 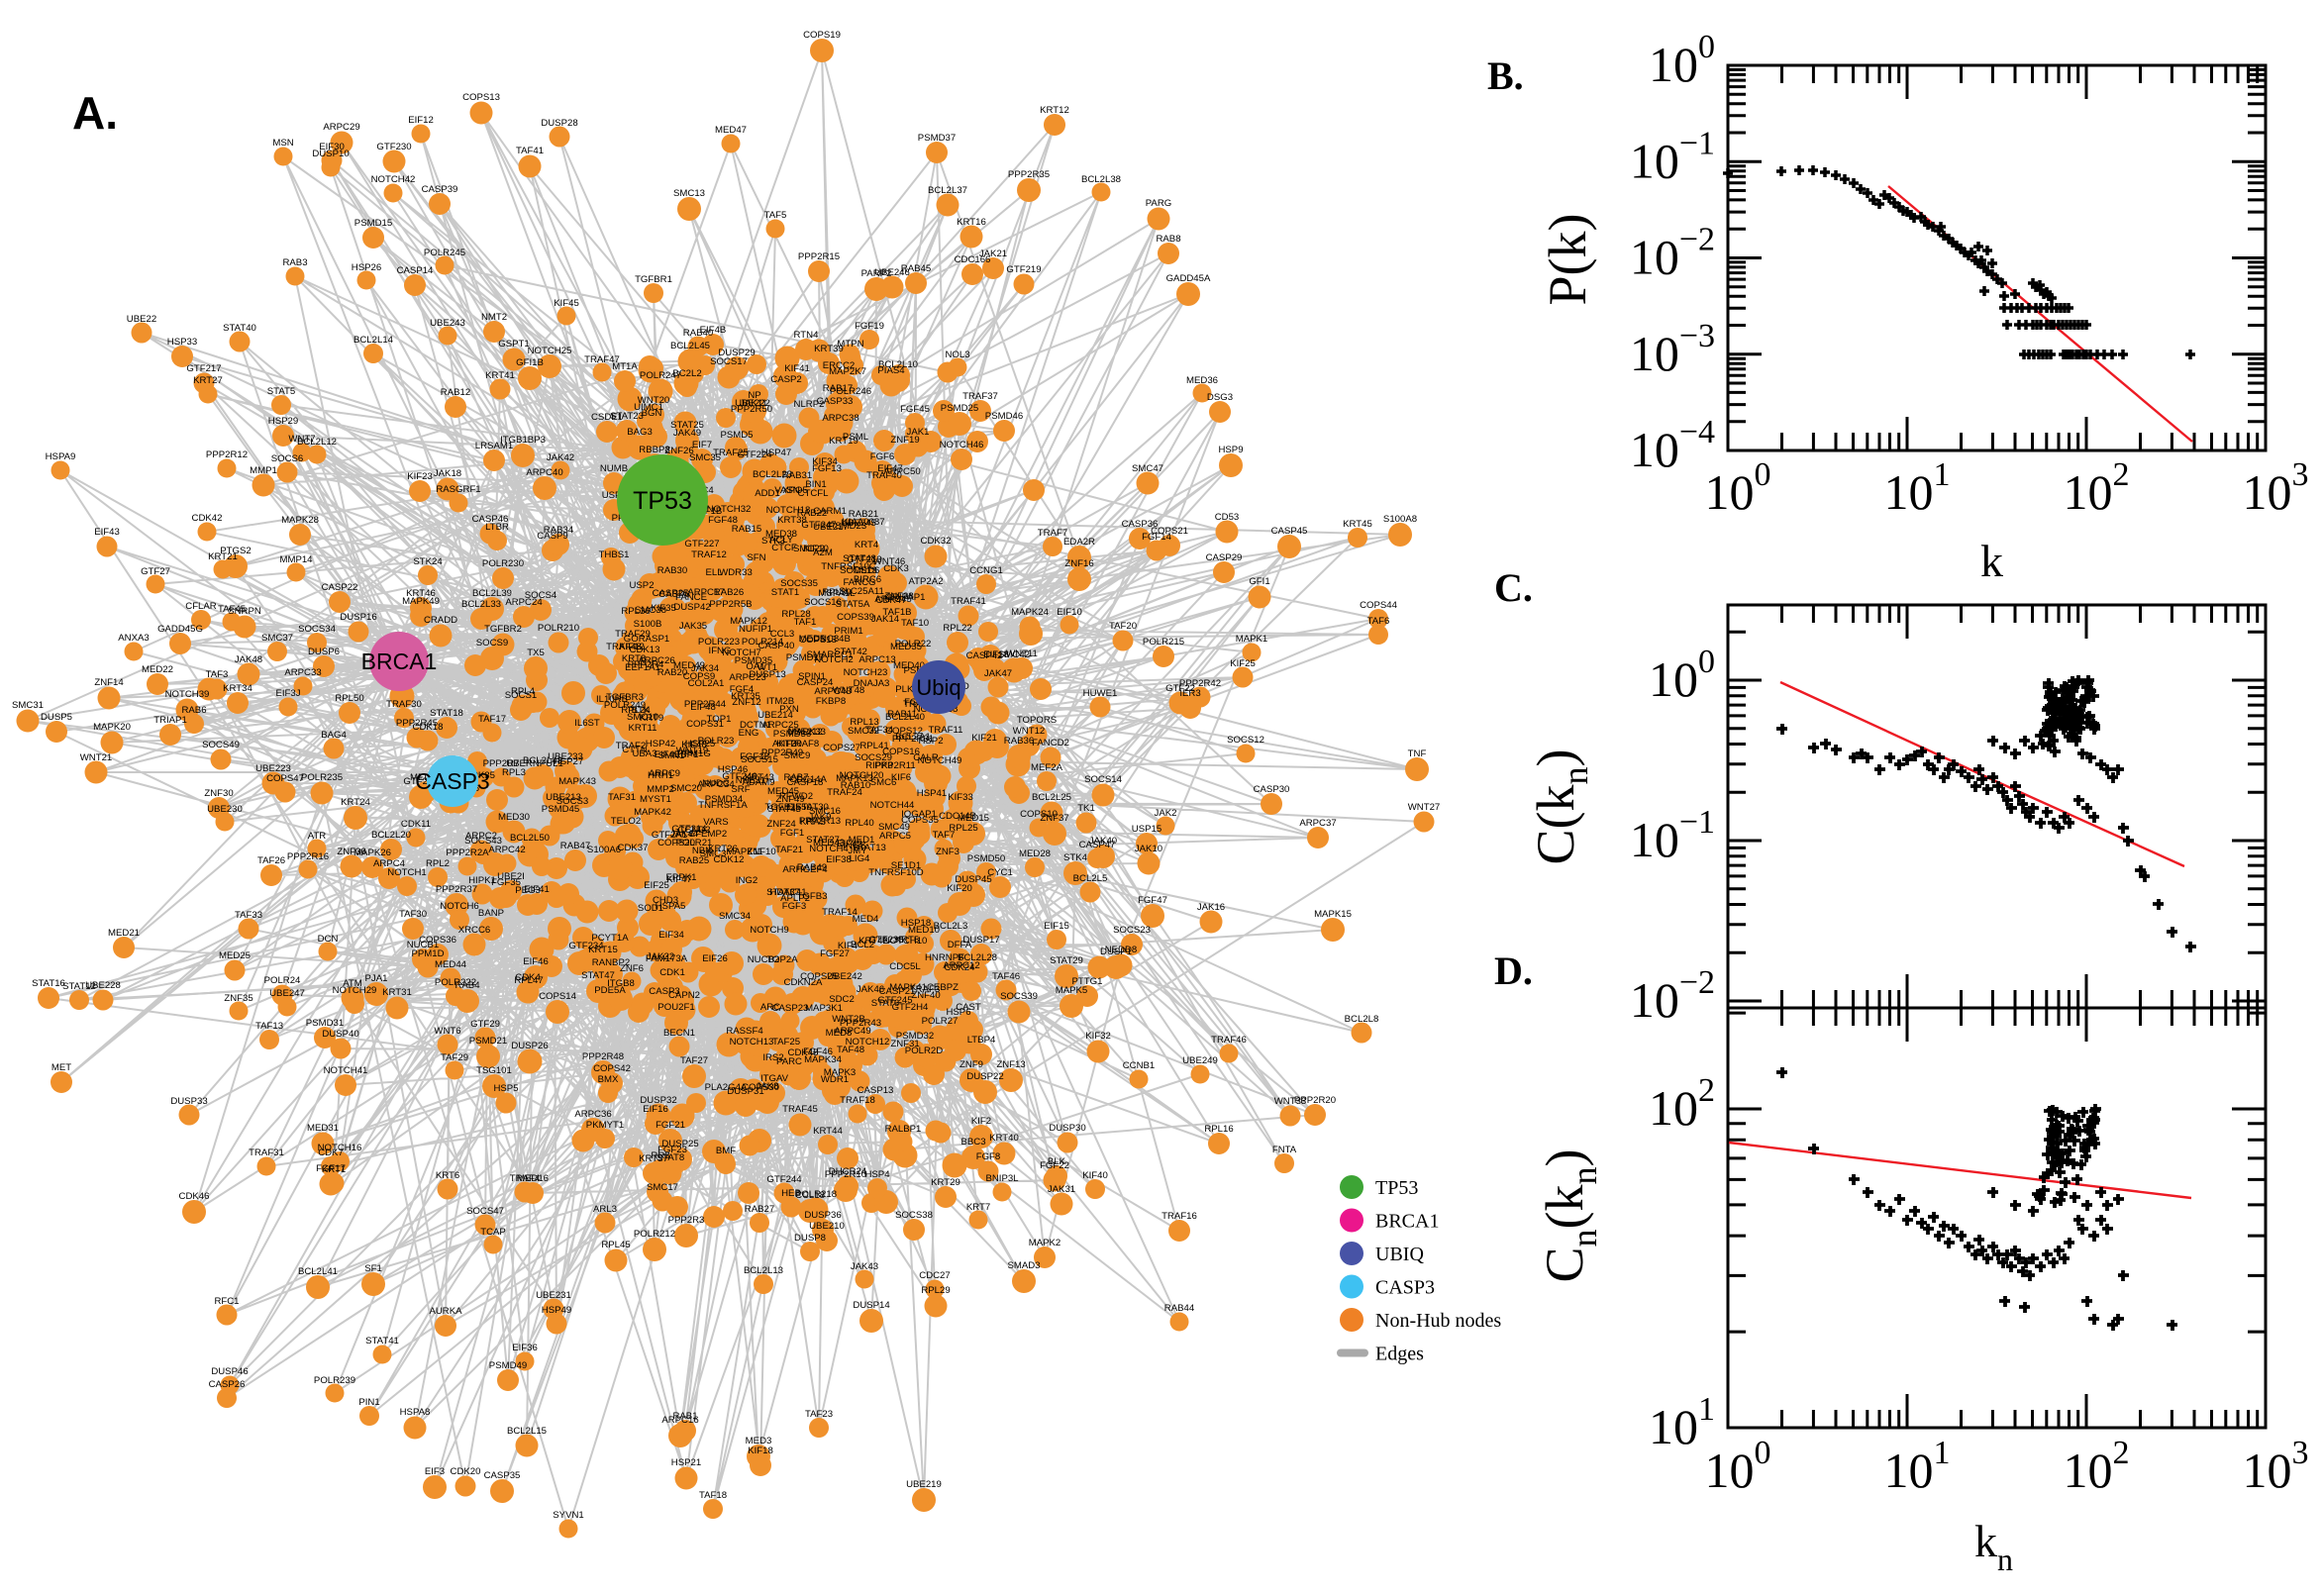 I want to click on svg-text: OA1, so click(x=755, y=666).